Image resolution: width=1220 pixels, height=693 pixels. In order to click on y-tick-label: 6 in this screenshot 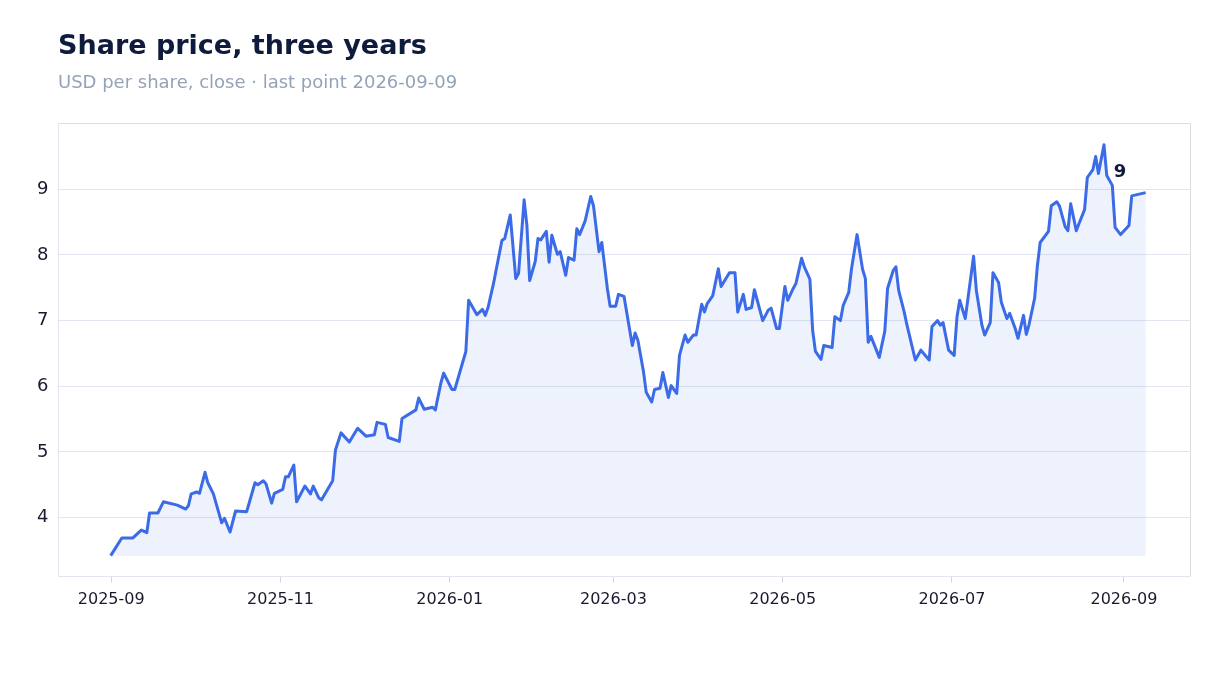, I will do `click(43, 385)`.